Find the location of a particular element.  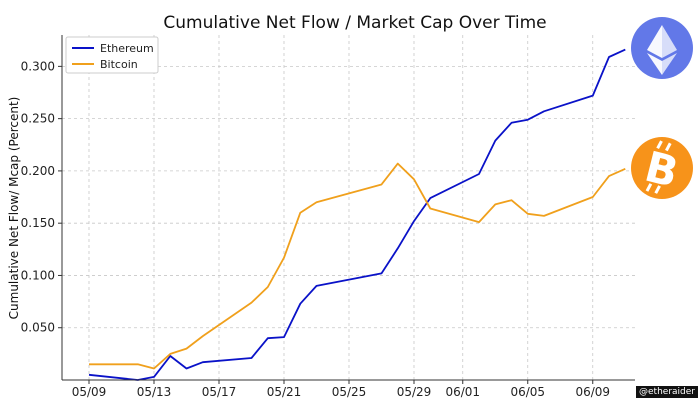

bitcoin-logo-circle is located at coordinates (662, 168).